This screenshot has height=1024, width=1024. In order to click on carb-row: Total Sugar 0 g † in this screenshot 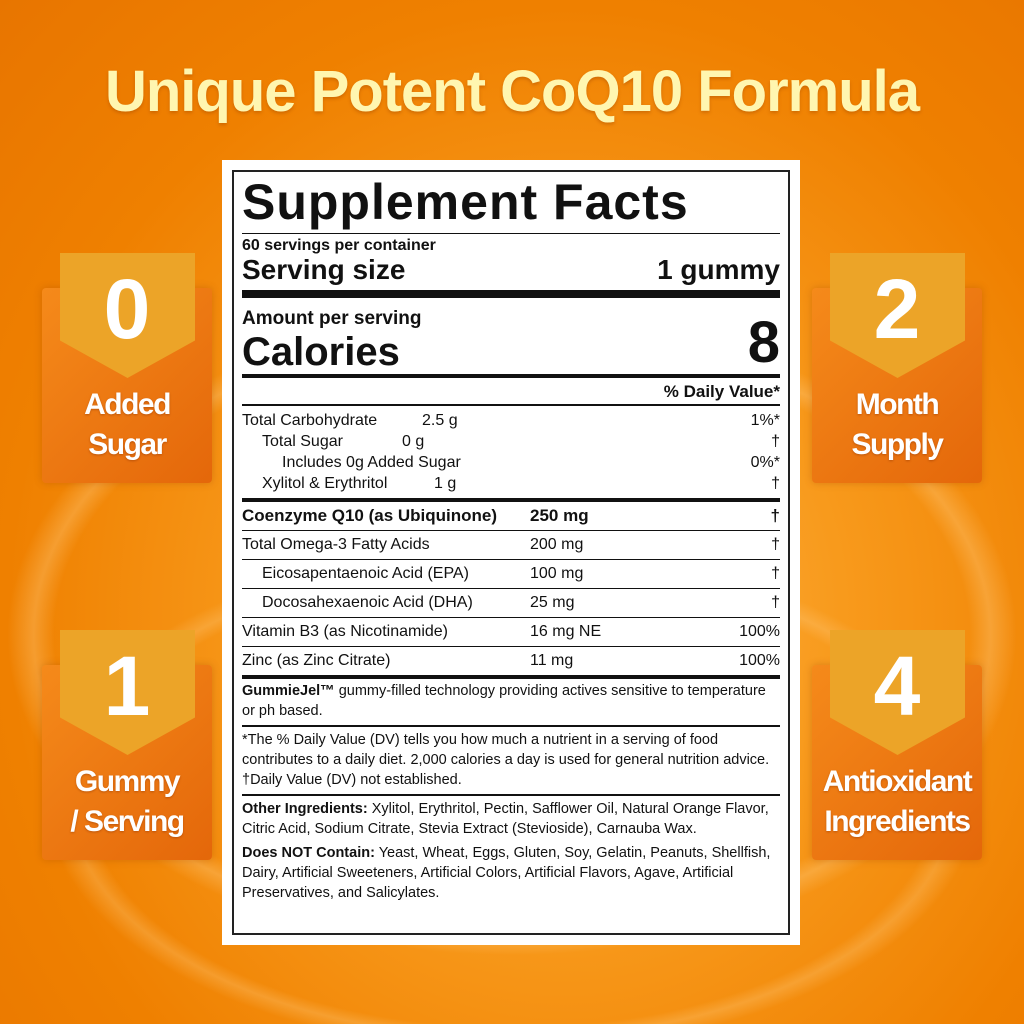, I will do `click(521, 441)`.